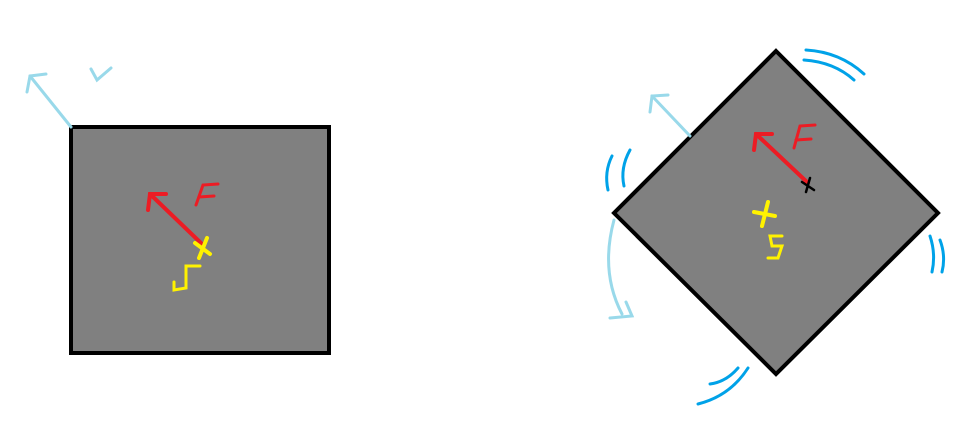 Image resolution: width=968 pixels, height=443 pixels. I want to click on right-com-label, so click(775, 247).